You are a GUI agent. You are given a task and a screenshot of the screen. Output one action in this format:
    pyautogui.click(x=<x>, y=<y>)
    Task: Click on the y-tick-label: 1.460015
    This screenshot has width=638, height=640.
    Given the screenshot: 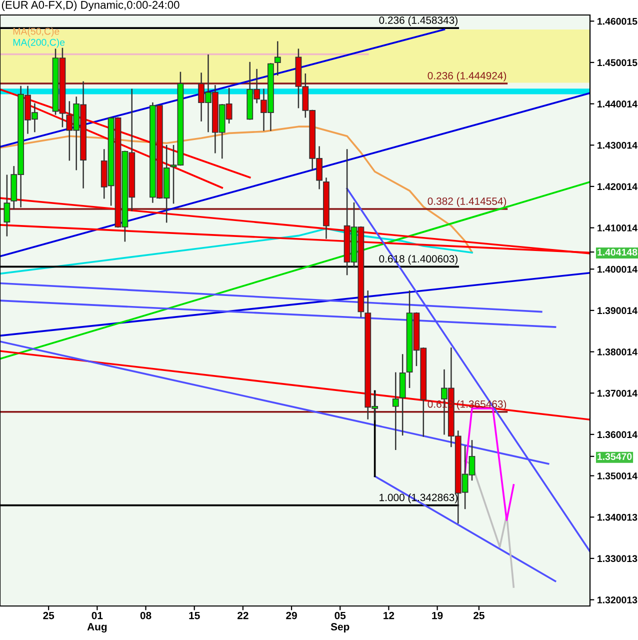 What is the action you would take?
    pyautogui.click(x=618, y=21)
    